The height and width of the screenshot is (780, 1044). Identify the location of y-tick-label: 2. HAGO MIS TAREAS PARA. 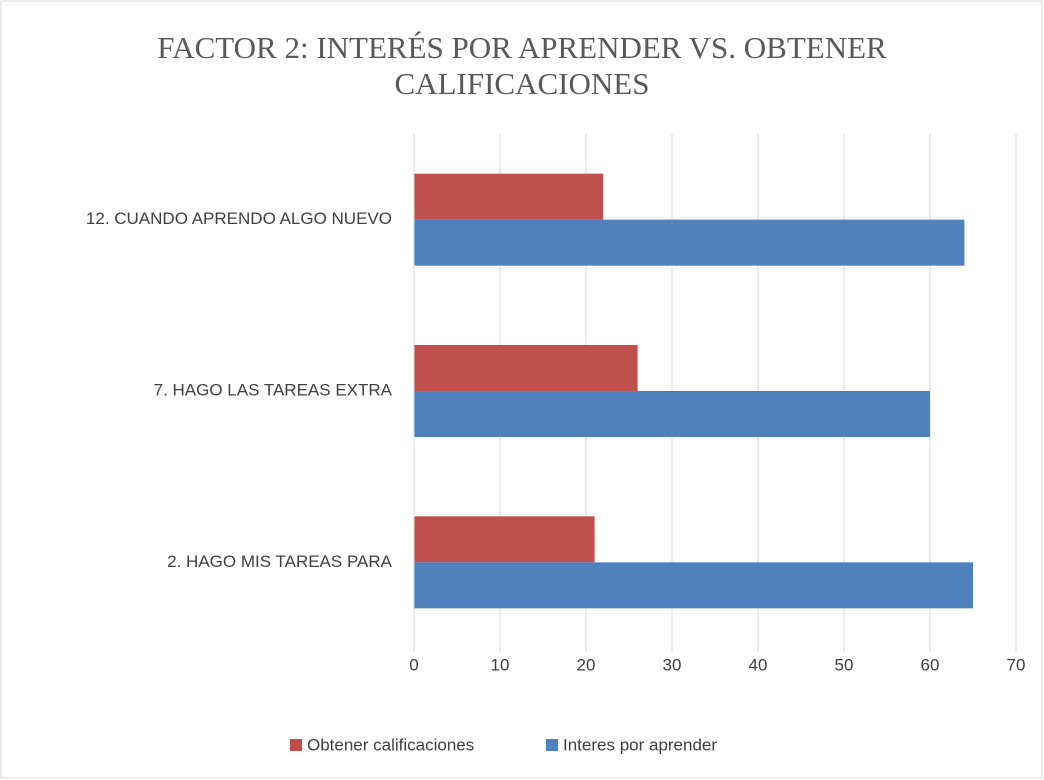
(279, 561).